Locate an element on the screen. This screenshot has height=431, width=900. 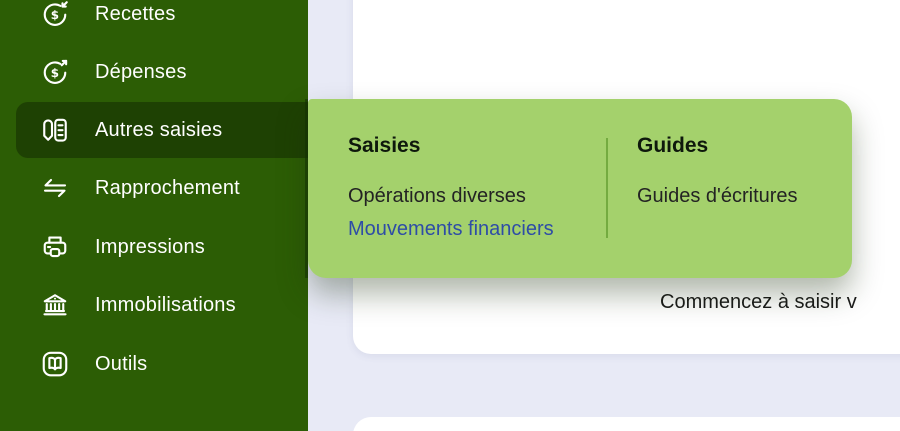
sidebar-item-label: Recettes is located at coordinates (135, 13).